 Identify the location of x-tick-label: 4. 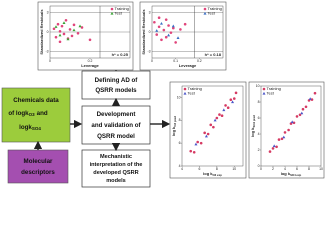
(182, 169).